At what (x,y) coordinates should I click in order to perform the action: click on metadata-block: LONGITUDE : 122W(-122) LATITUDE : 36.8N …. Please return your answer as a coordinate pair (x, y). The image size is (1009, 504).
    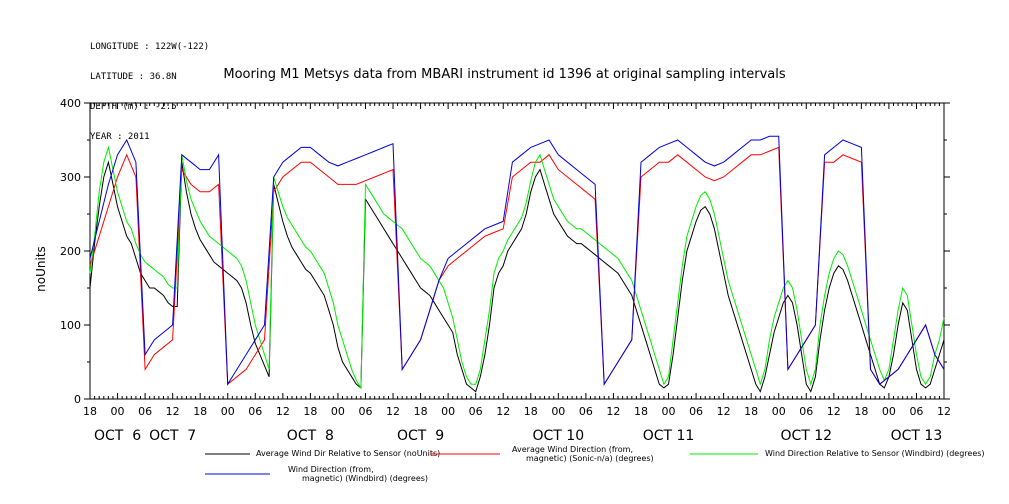
    Looking at the image, I should click on (149, 87).